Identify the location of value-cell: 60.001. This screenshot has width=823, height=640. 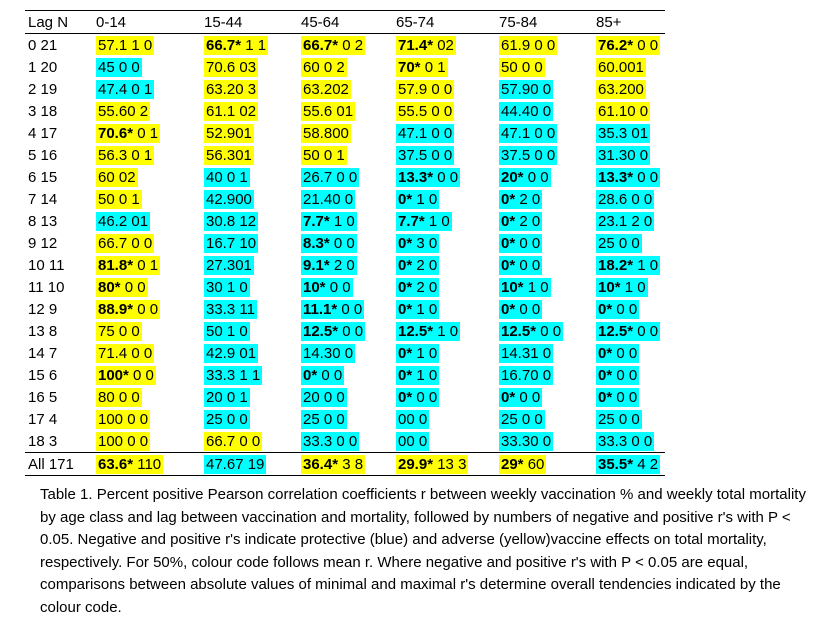
(629, 67).